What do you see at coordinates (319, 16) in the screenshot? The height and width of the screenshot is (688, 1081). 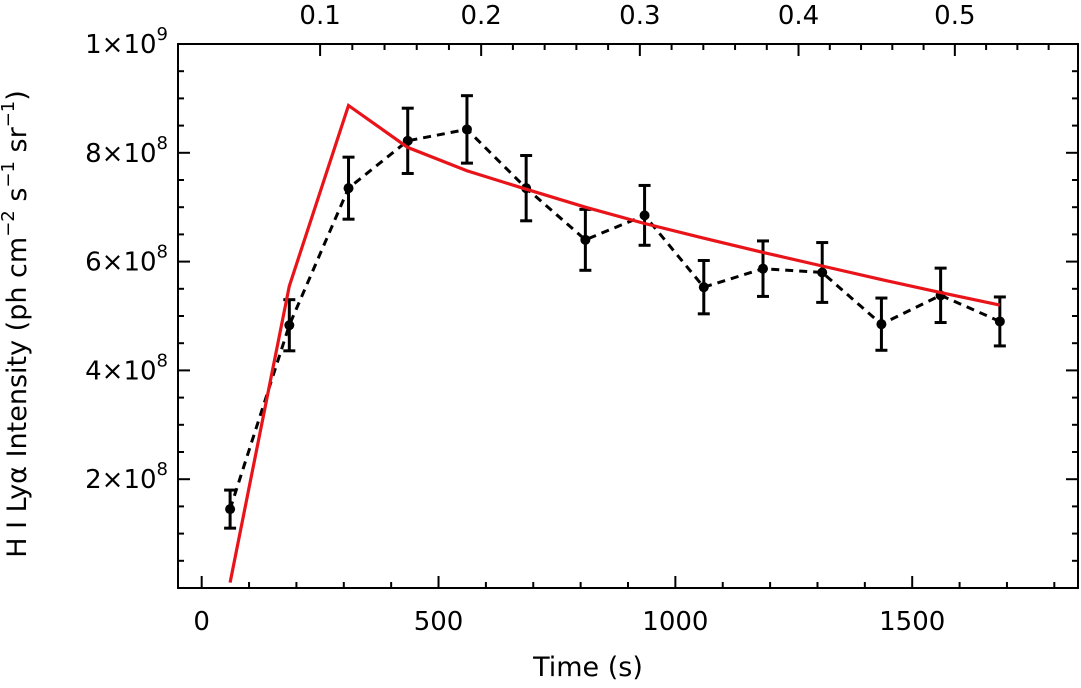 I see `top-tick-label: 0.1` at bounding box center [319, 16].